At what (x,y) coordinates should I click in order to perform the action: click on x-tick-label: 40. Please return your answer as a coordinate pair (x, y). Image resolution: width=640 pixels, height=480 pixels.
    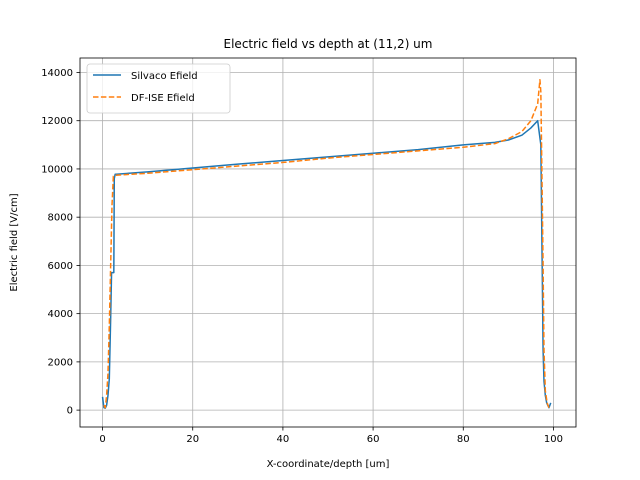
    Looking at the image, I should click on (283, 439).